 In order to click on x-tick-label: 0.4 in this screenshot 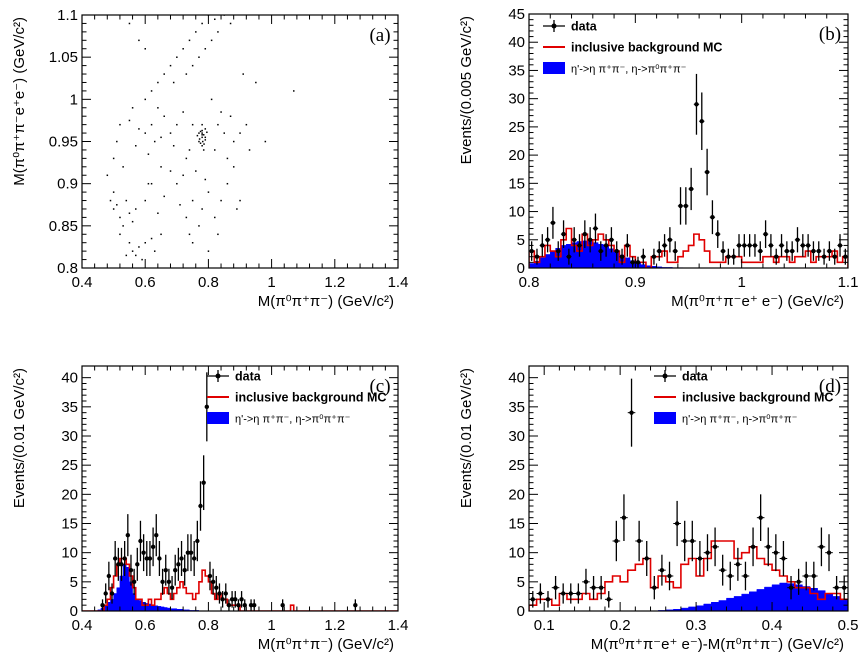, I will do `click(772, 625)`.